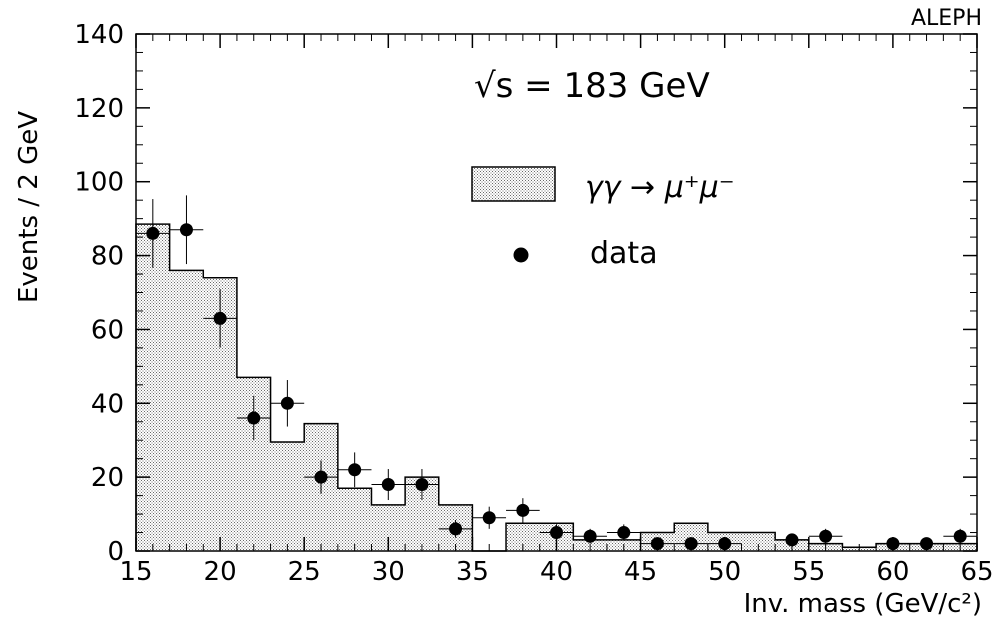  What do you see at coordinates (892, 572) in the screenshot?
I see `x-tick-label: 60` at bounding box center [892, 572].